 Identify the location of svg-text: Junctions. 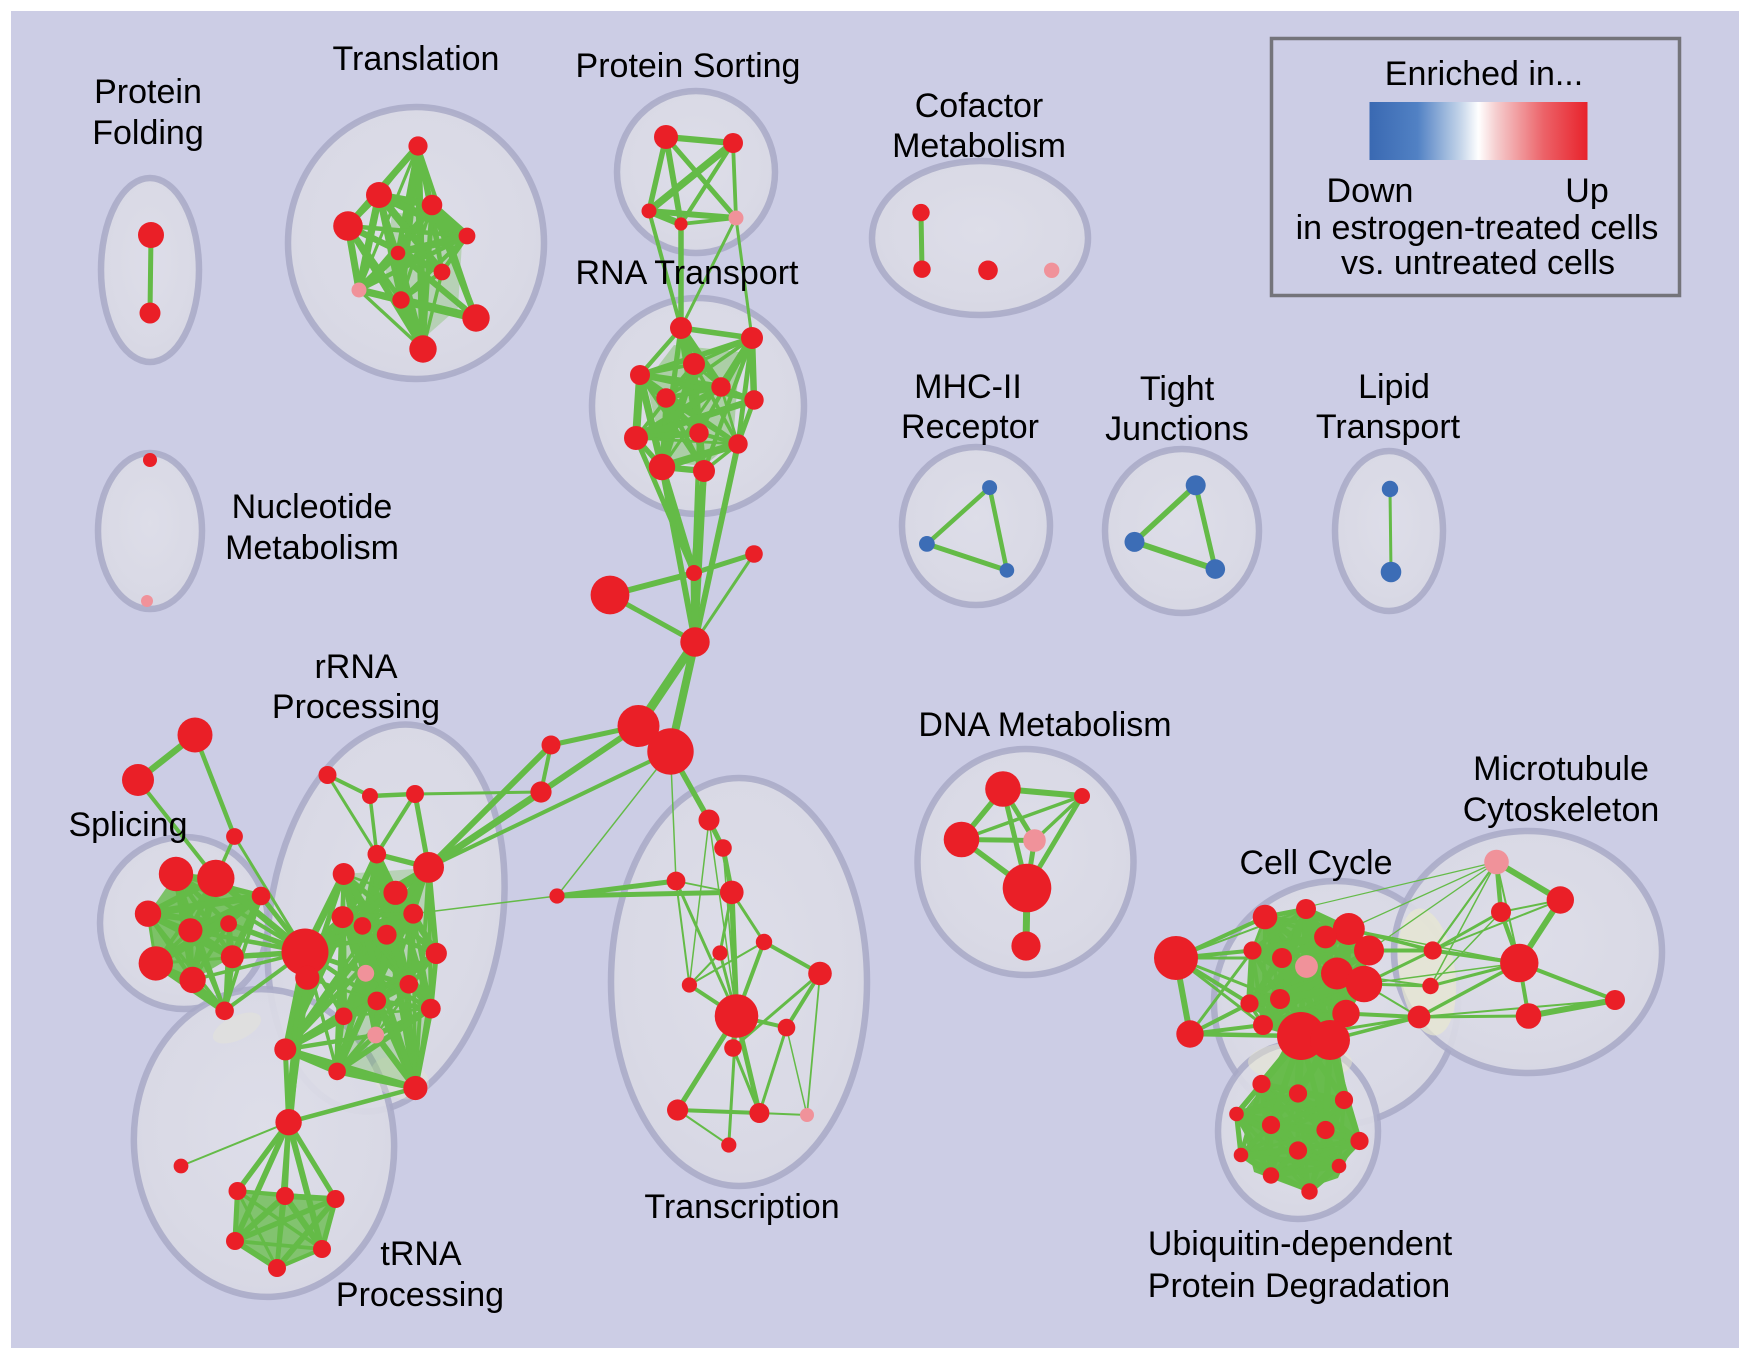
(1177, 429).